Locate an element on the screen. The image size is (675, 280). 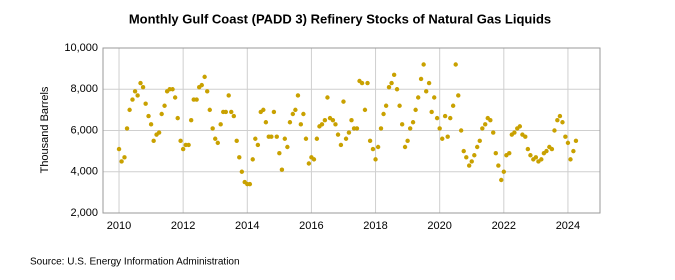
y-tick-label: 4,000 is located at coordinates (84, 172).